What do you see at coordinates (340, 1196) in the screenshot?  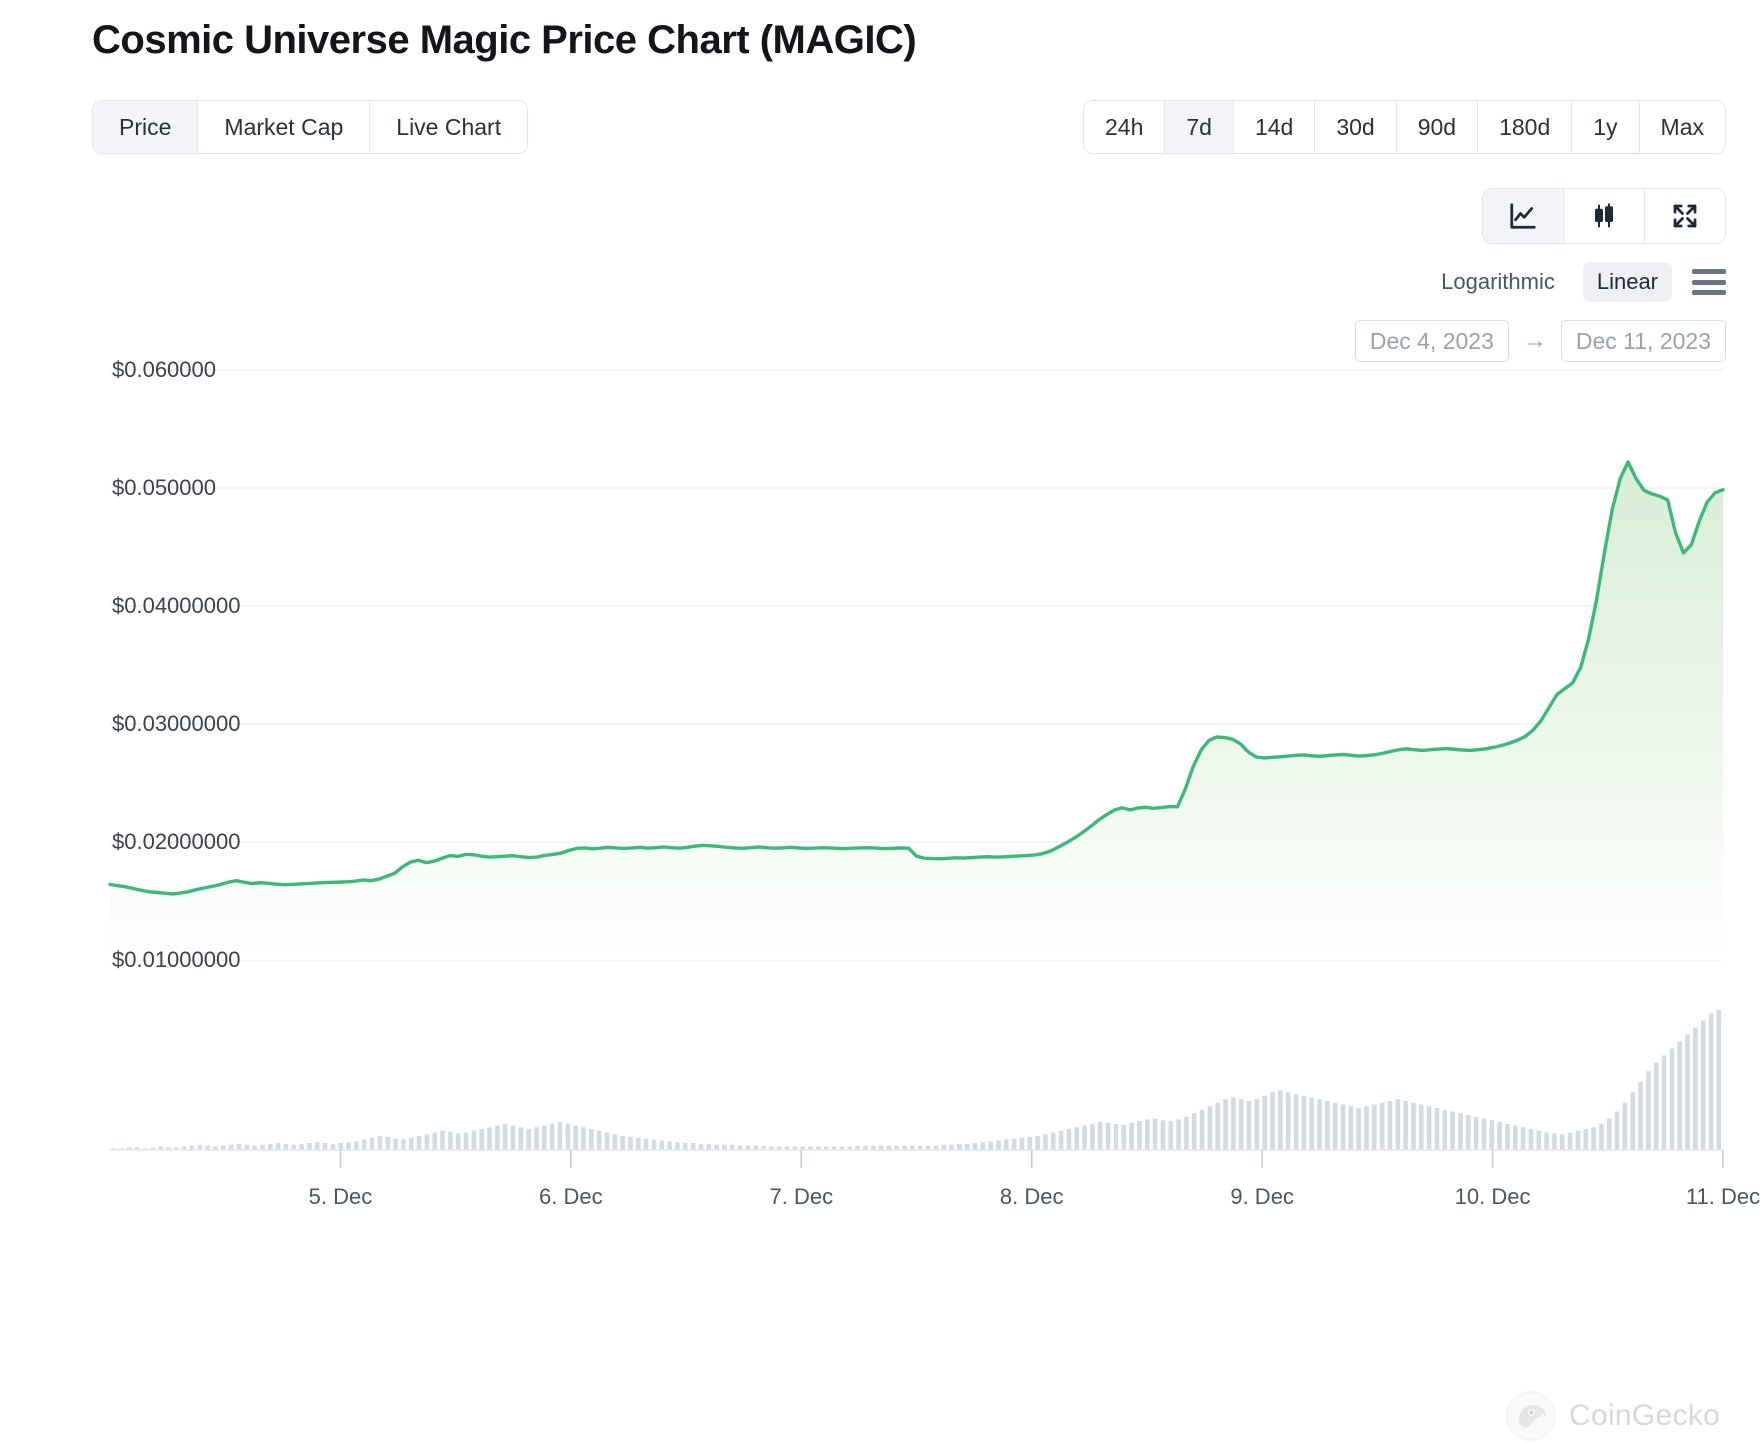 I see `x-axis-tick-label: 5. Dec` at bounding box center [340, 1196].